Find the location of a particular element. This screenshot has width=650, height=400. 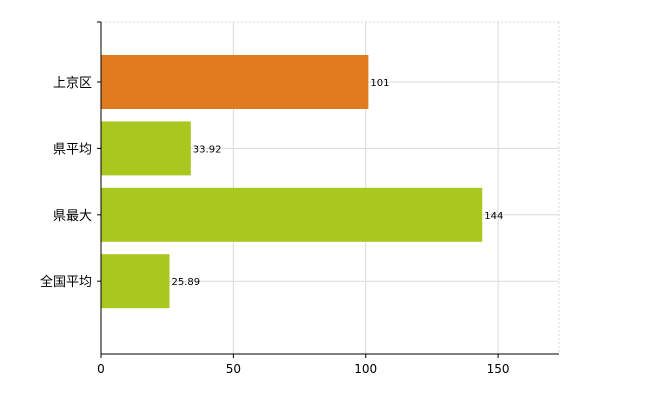

data-label: 33.92 is located at coordinates (207, 149).